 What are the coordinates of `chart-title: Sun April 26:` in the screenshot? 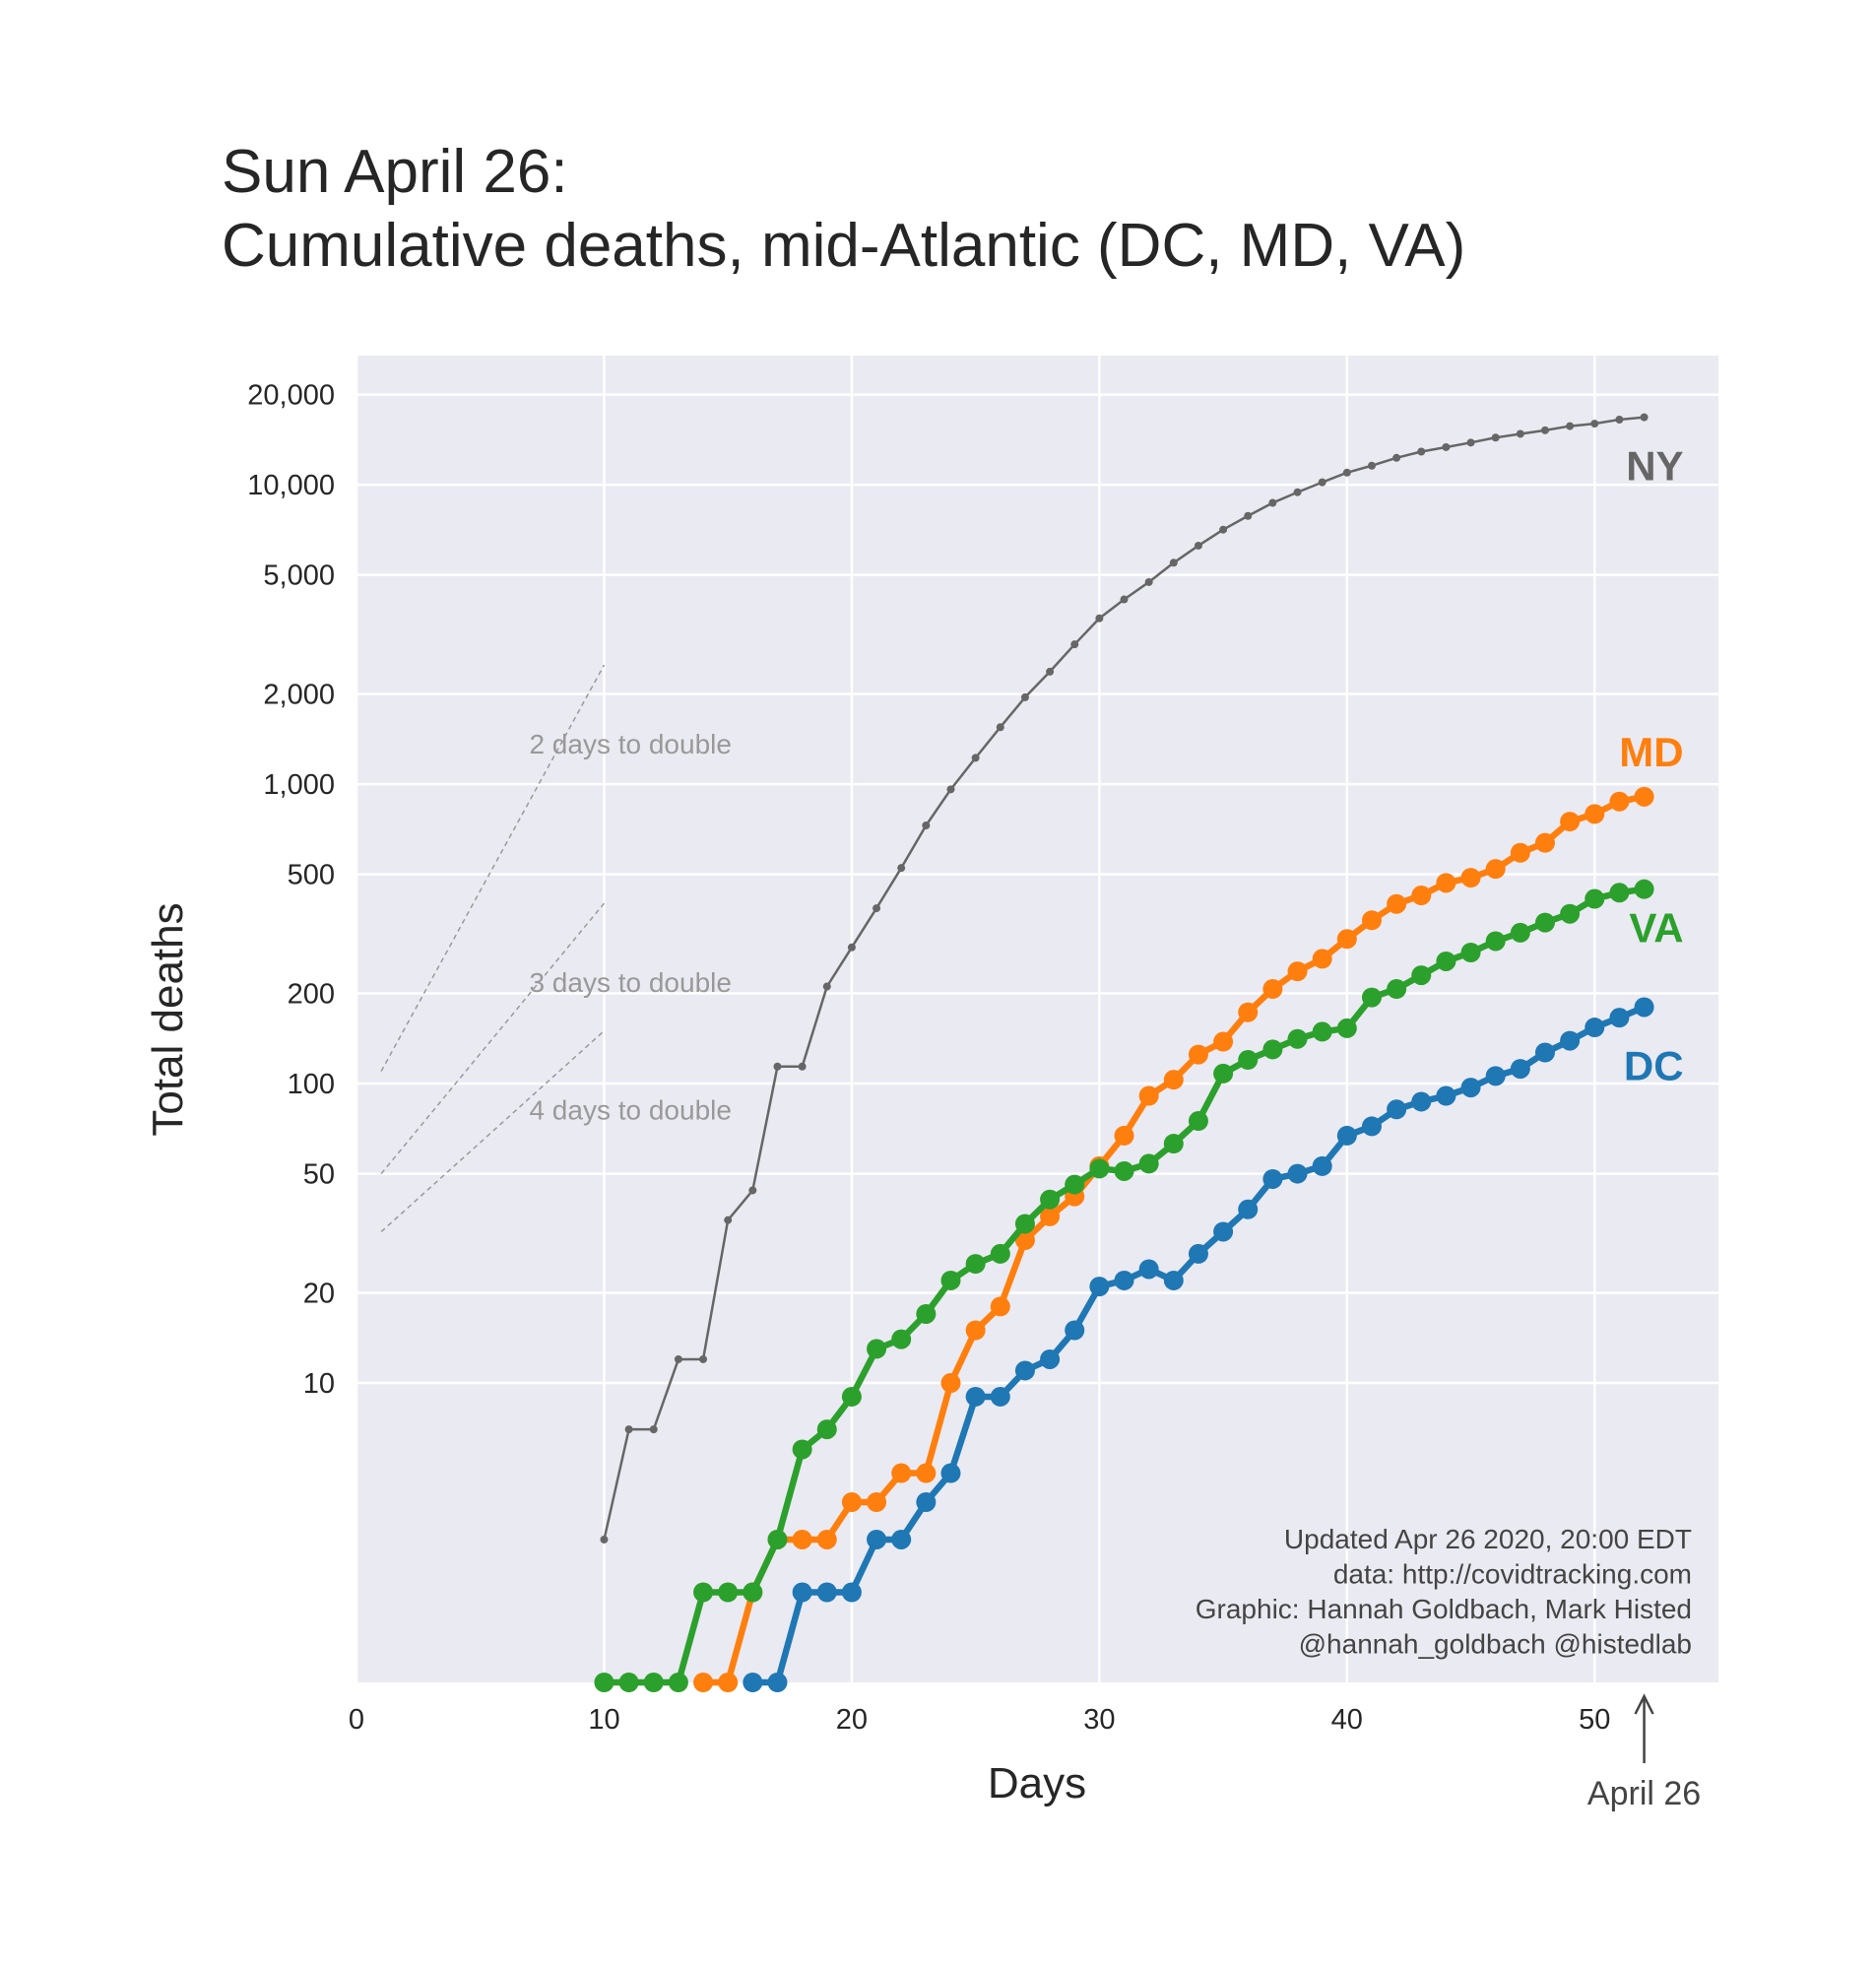 It's located at (395, 172).